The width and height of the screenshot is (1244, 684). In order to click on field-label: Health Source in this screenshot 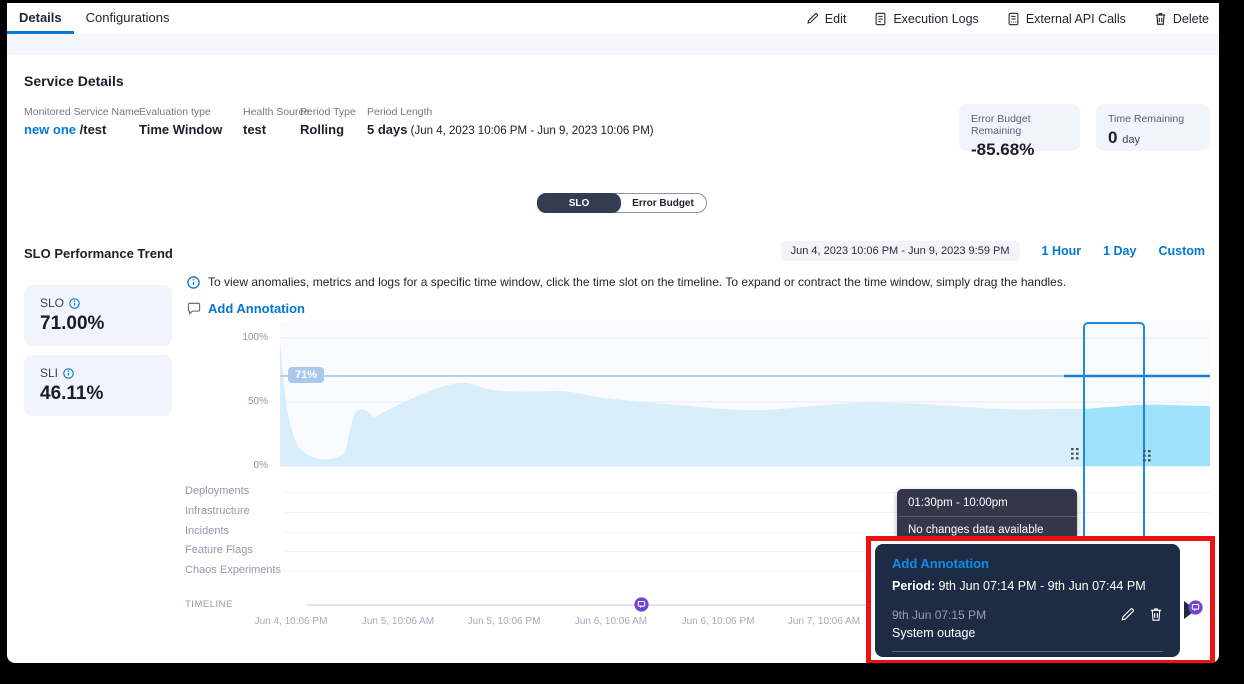, I will do `click(276, 112)`.